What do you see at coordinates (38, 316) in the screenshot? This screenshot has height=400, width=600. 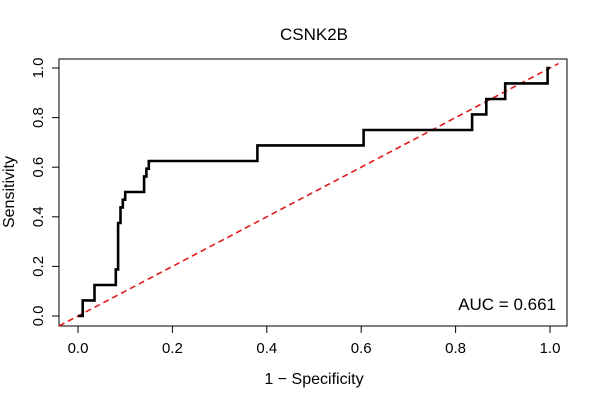 I see `y-tick-label: 0.0` at bounding box center [38, 316].